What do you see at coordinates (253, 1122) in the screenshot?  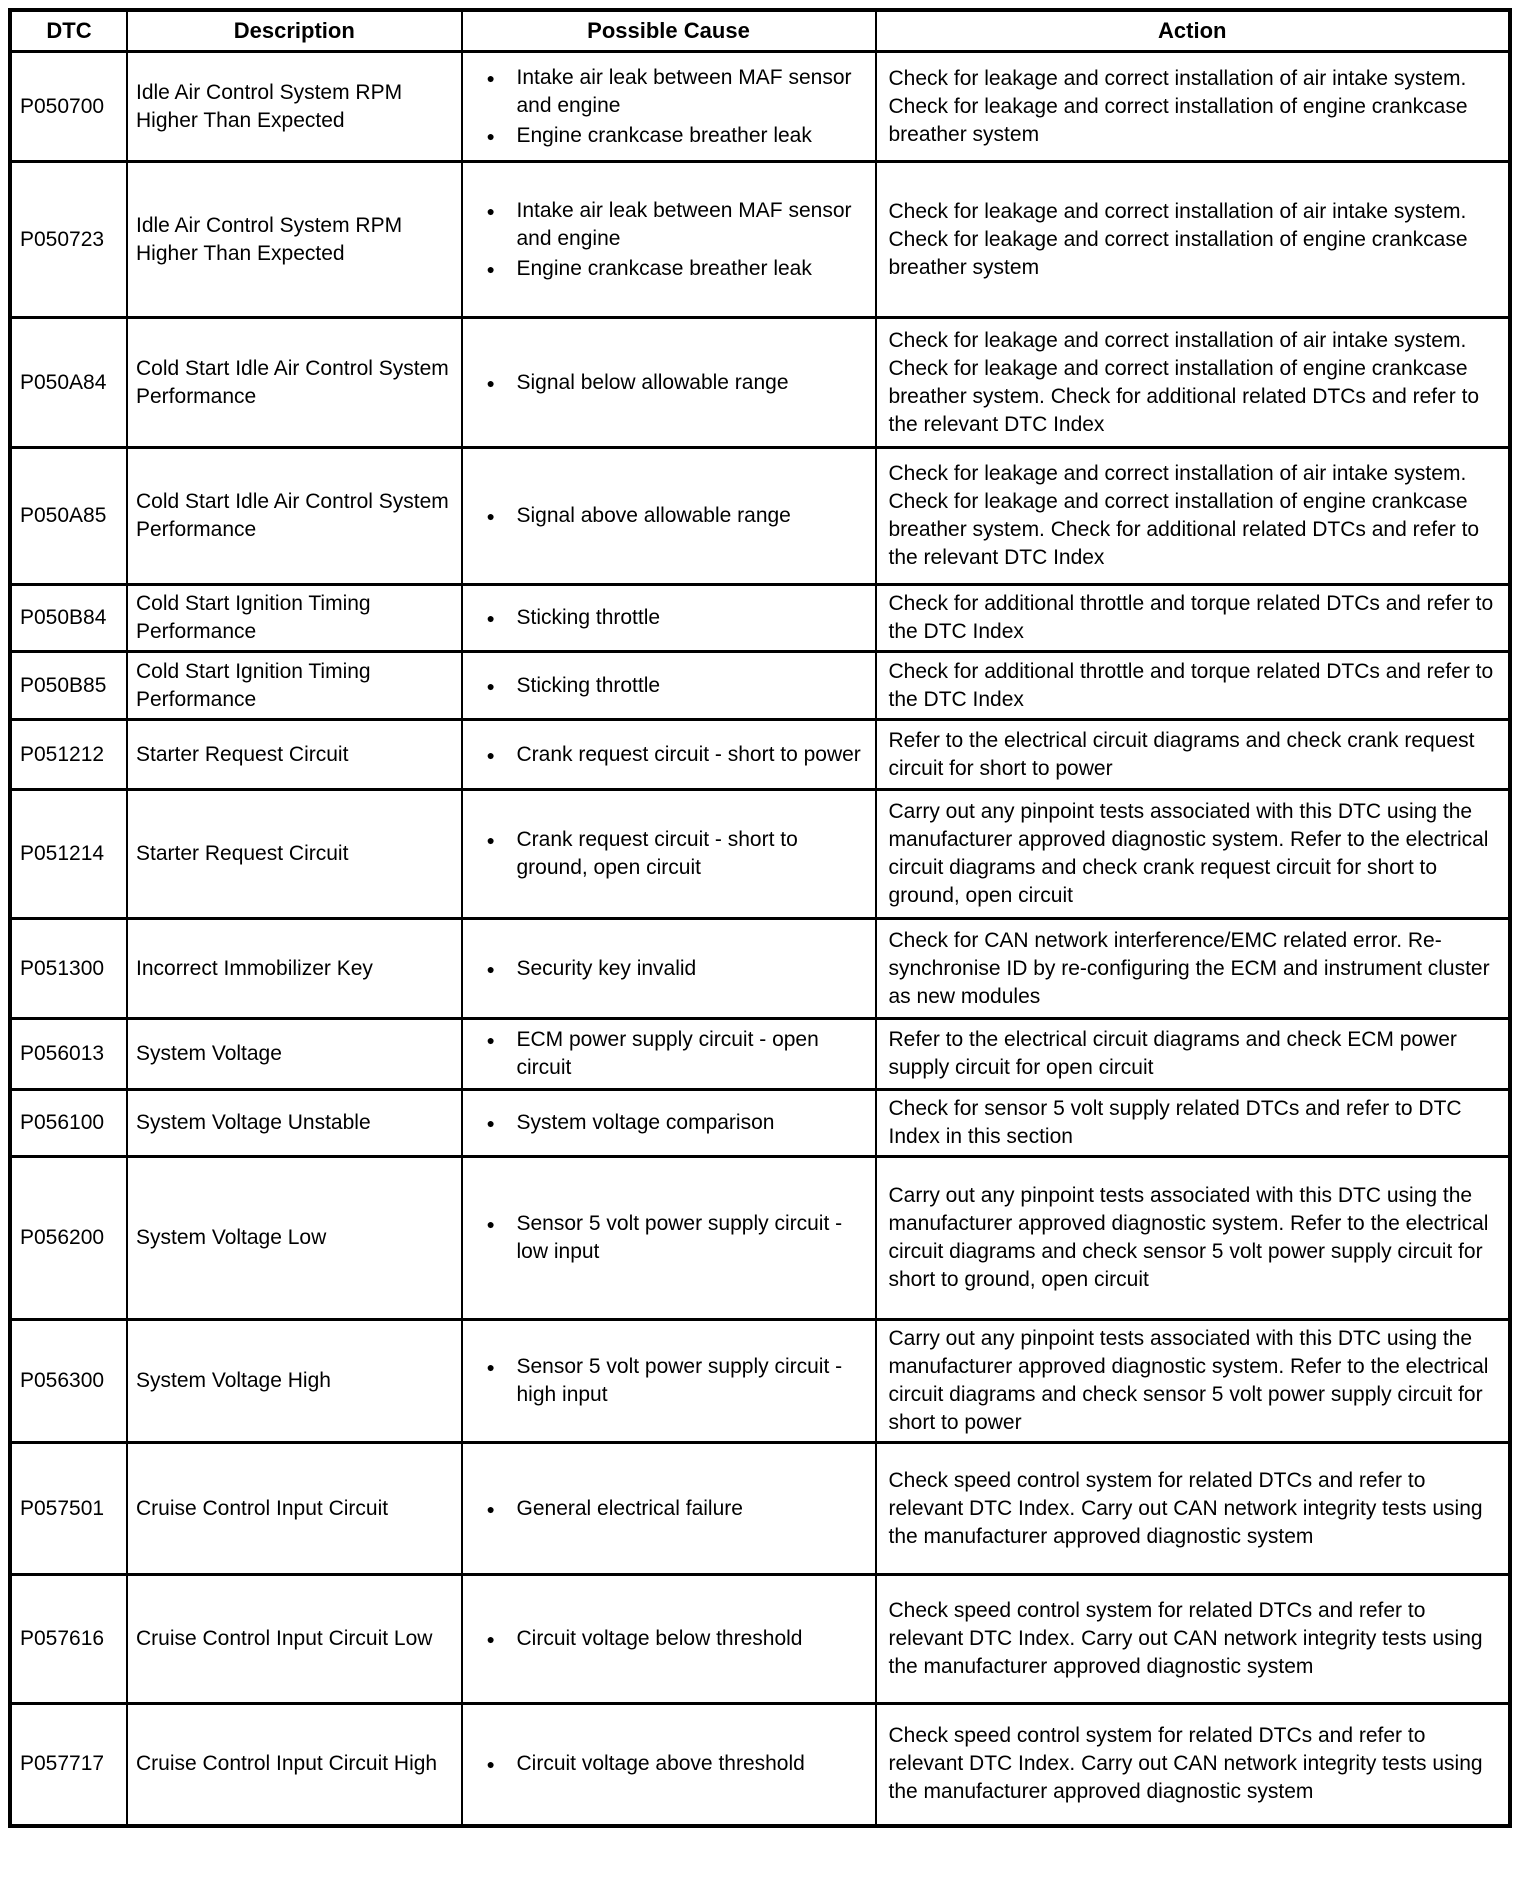 I see `description-text: System Voltage Unstable` at bounding box center [253, 1122].